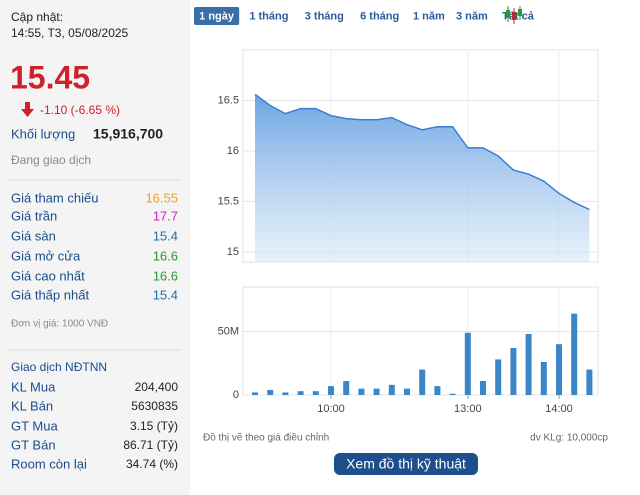 This screenshot has height=495, width=640. Describe the element at coordinates (422, 152) in the screenshot. I see `price-line` at that location.